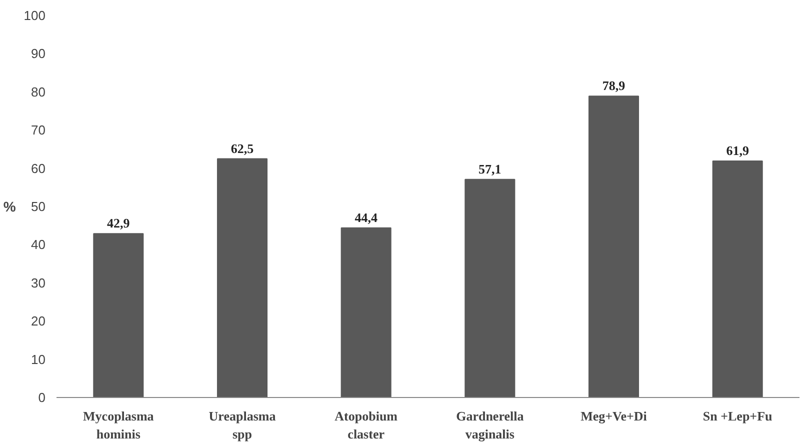  What do you see at coordinates (35, 15) in the screenshot?
I see `y-tick-label: 100` at bounding box center [35, 15].